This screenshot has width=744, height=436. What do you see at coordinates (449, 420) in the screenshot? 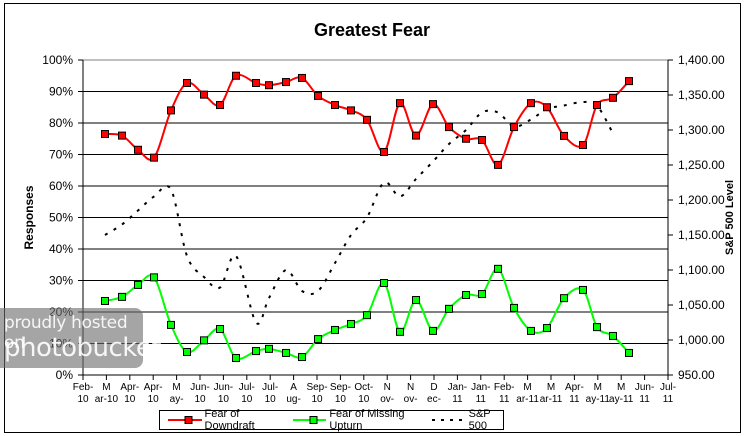
I see `legend-dashed-line-icon` at bounding box center [449, 420].